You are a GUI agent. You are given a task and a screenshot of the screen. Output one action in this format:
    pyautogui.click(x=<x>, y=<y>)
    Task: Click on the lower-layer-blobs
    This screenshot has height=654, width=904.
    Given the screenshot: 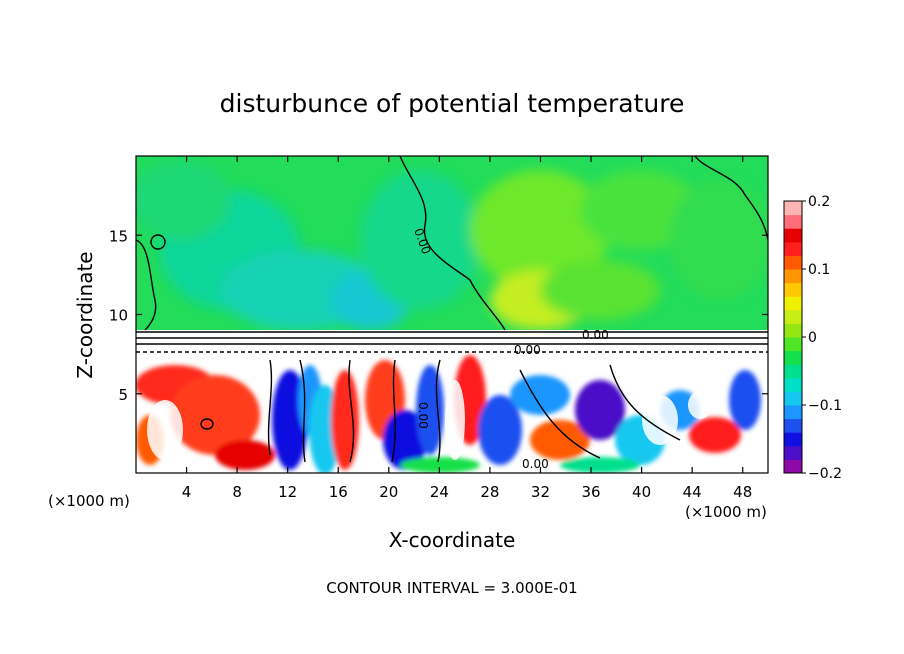 What is the action you would take?
    pyautogui.click(x=448, y=414)
    